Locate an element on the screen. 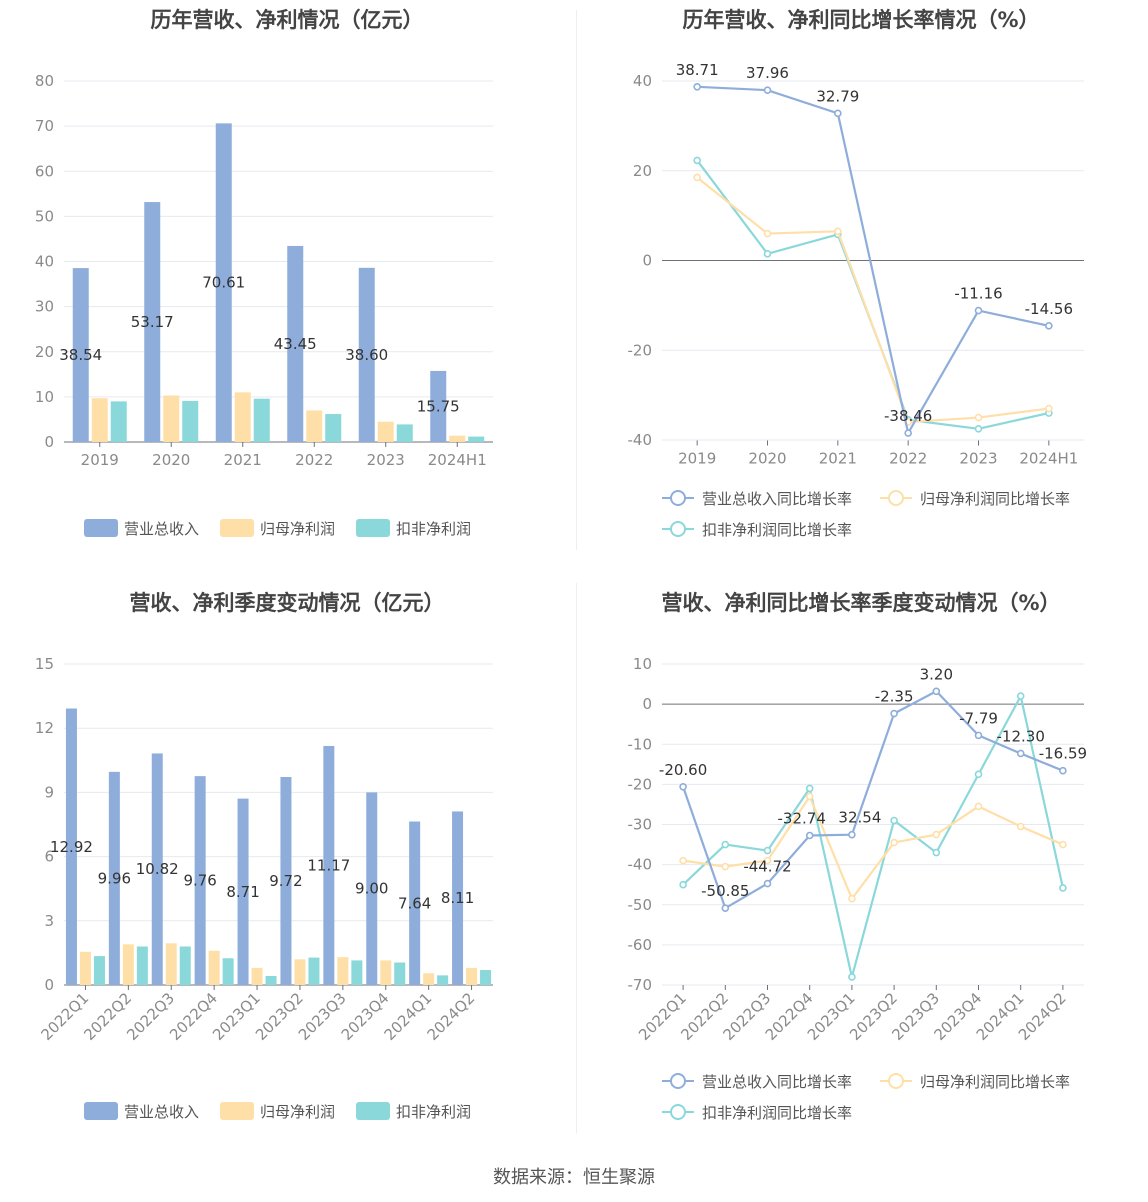  x-tick-label: 2024H1 is located at coordinates (1048, 459).